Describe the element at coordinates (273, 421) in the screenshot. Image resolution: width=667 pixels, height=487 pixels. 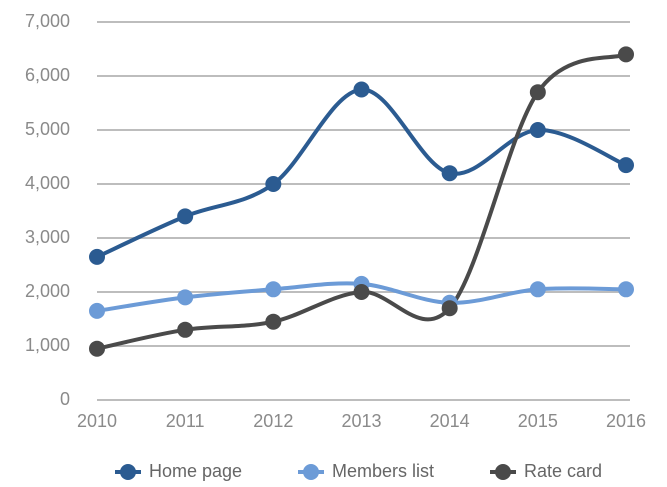
I see `x-tick-label: 2012` at that location.